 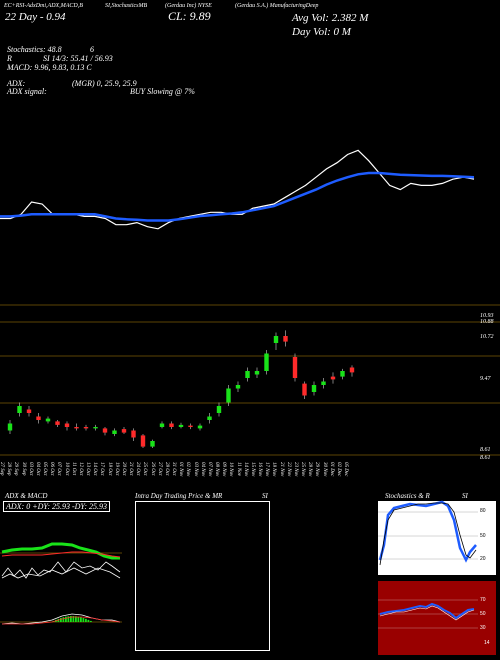 What do you see at coordinates (427, 613) in the screenshot?
I see `rsi-white-line` at bounding box center [427, 613].